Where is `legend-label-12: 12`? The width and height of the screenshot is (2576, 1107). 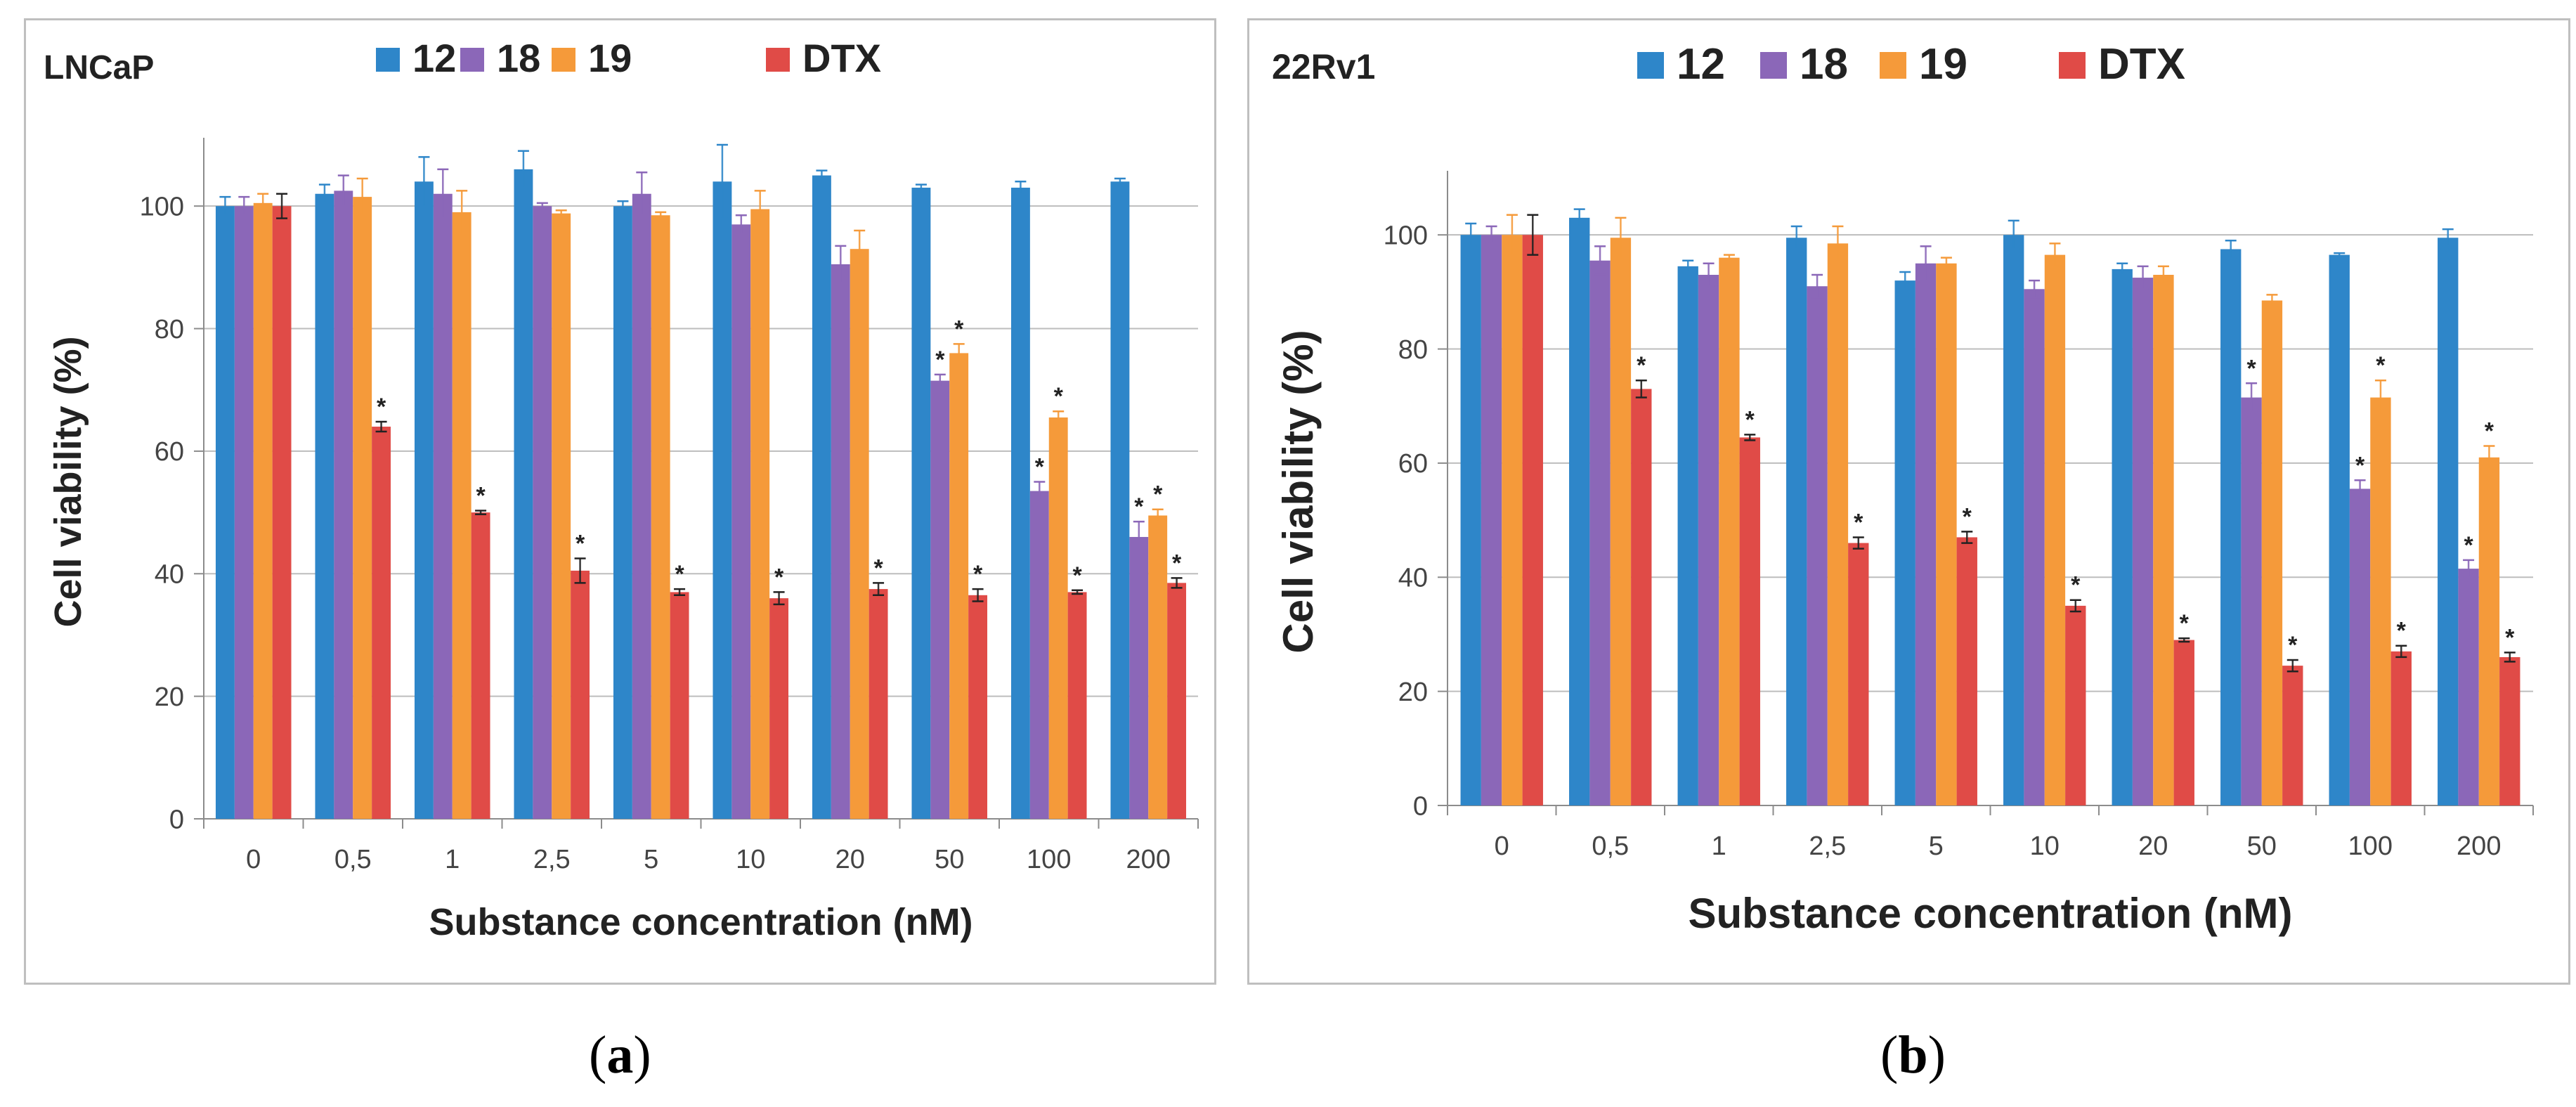
legend-label-12: 12 is located at coordinates (434, 58).